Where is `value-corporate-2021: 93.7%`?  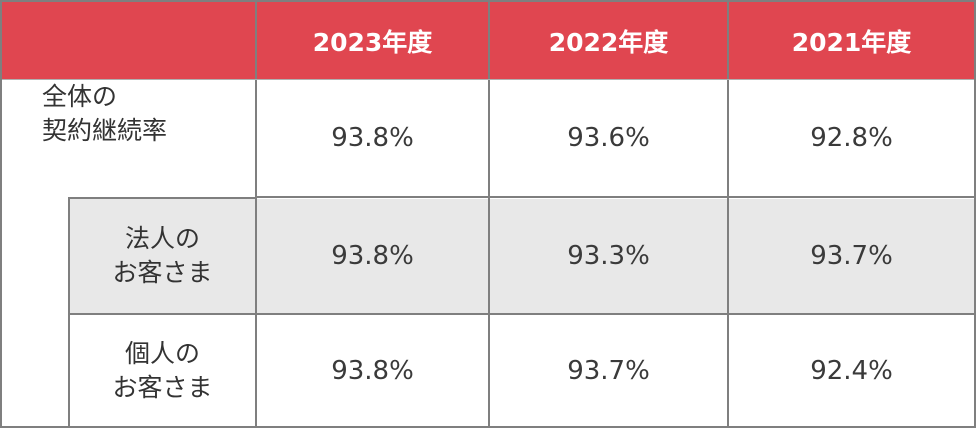 value-corporate-2021: 93.7% is located at coordinates (851, 256).